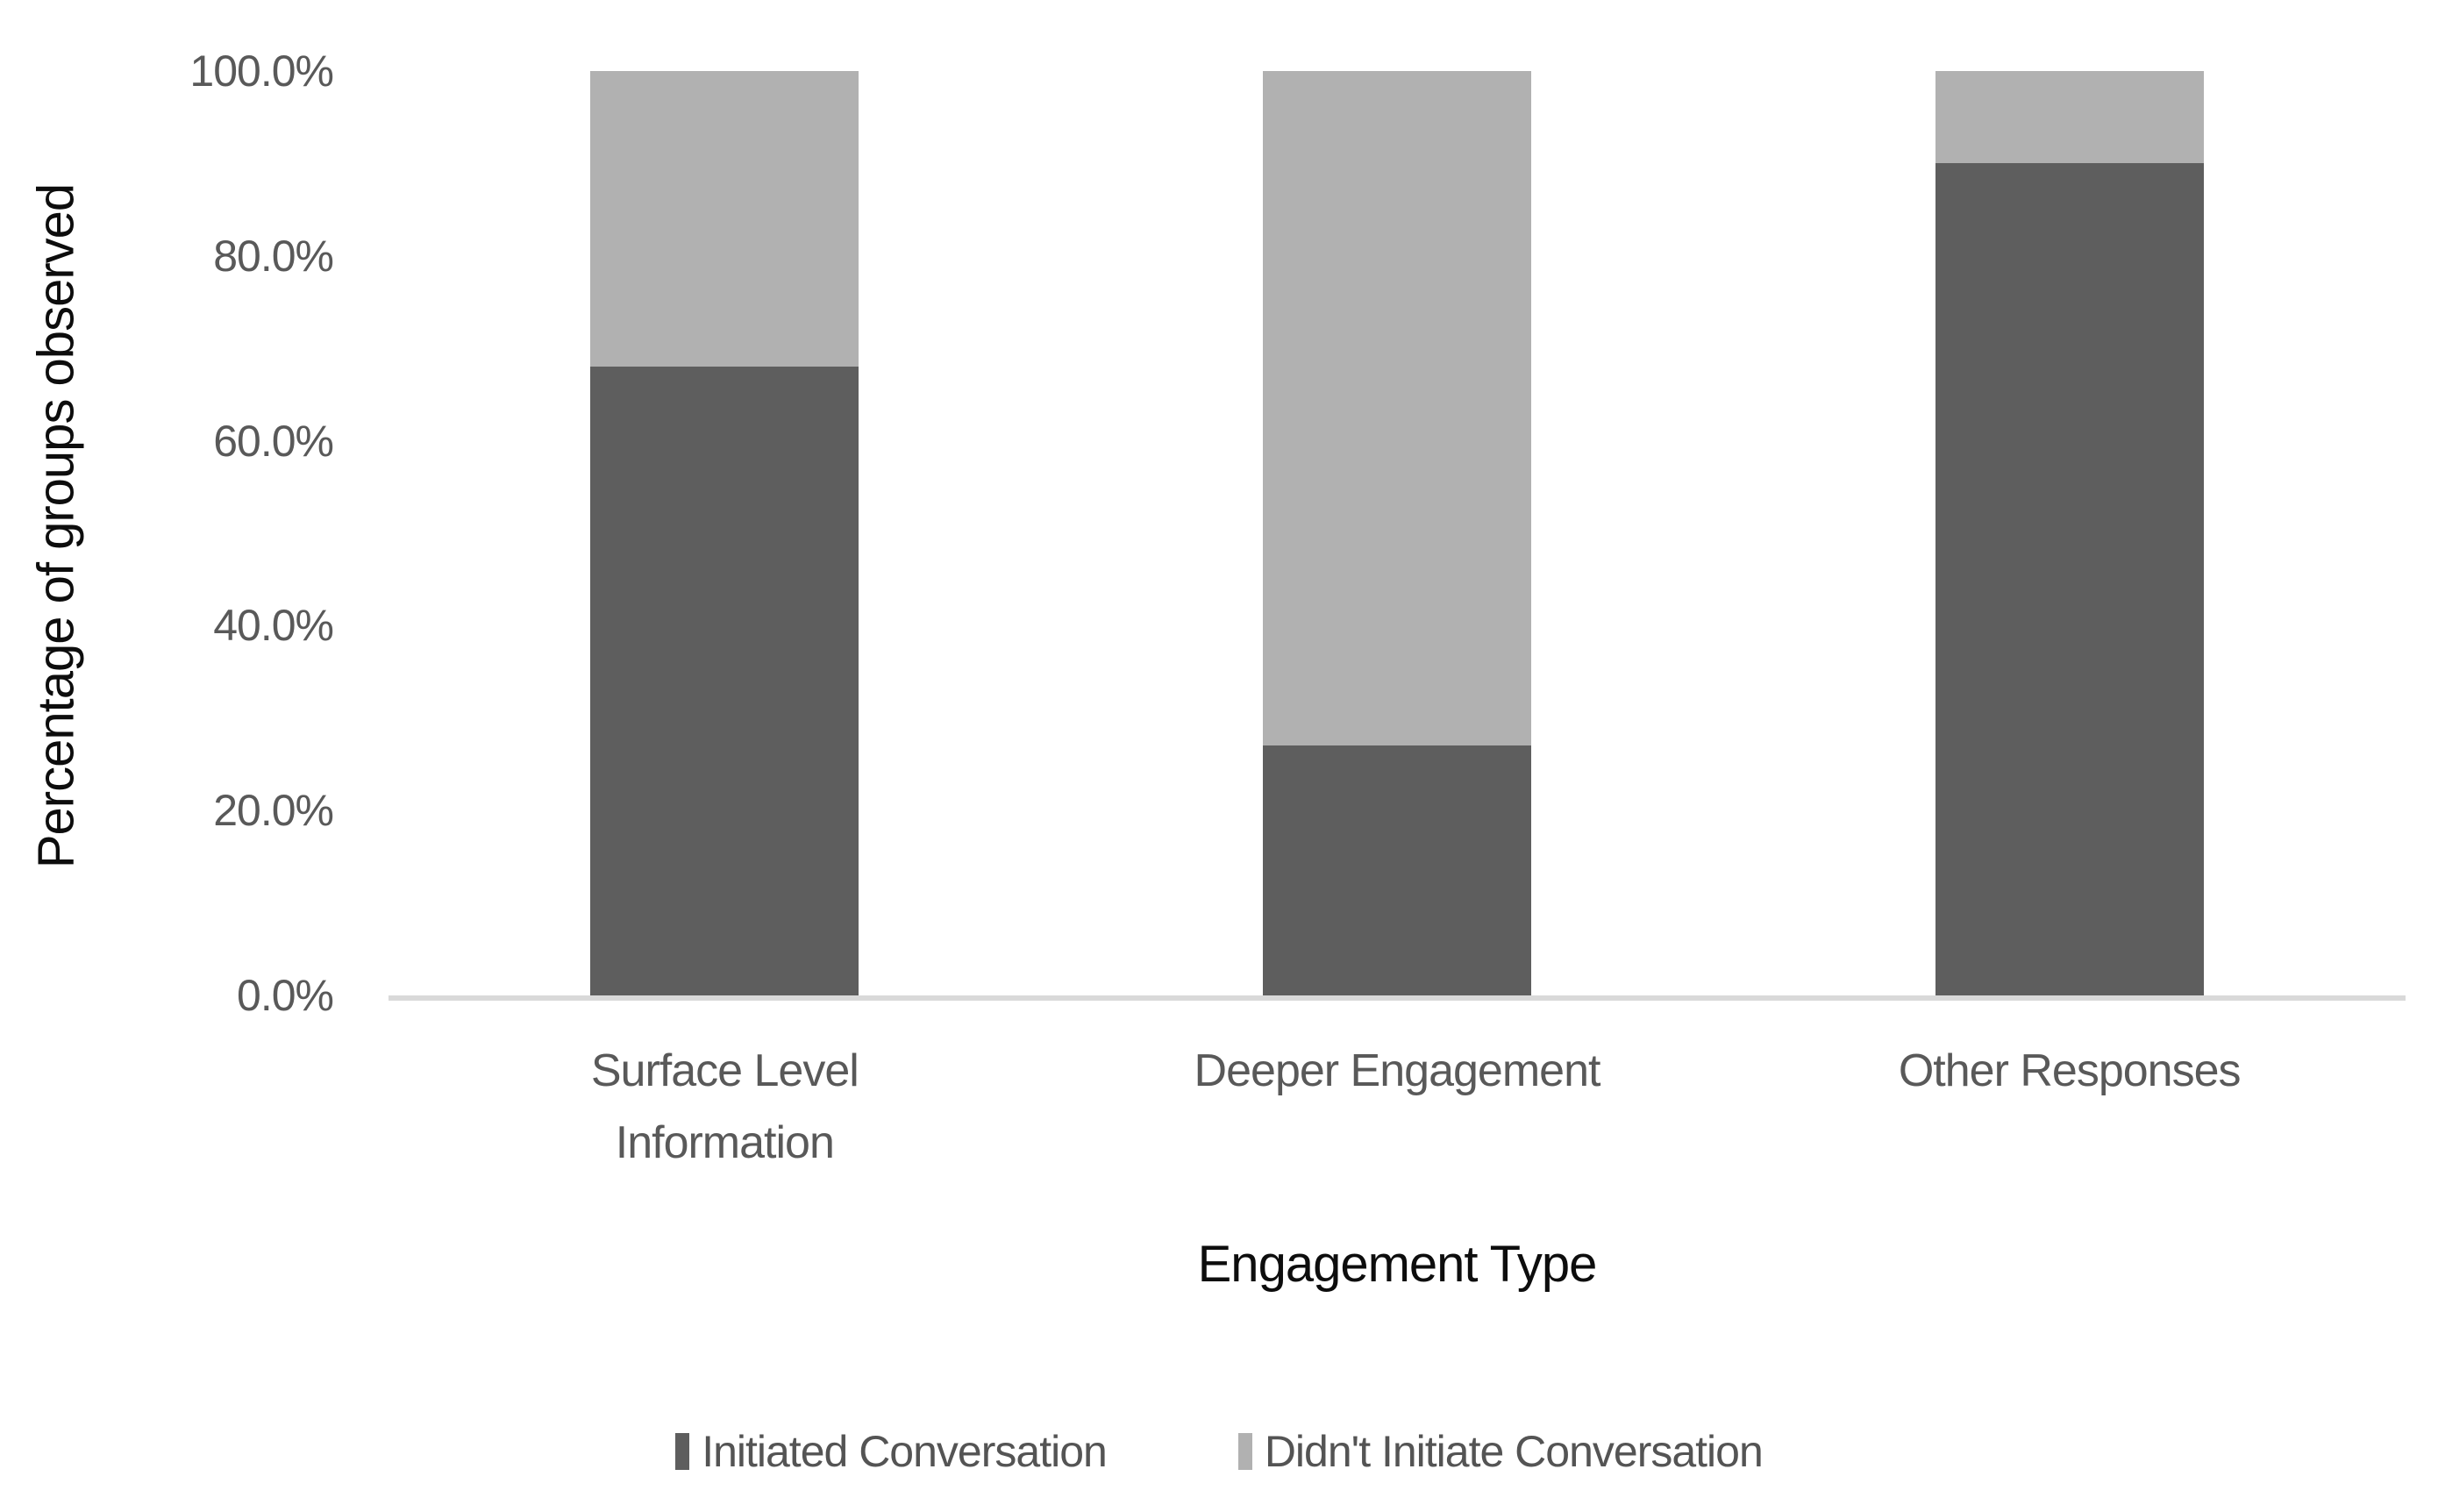  I want to click on category-label-surface-level-information: Surface Level Information, so click(725, 1107).